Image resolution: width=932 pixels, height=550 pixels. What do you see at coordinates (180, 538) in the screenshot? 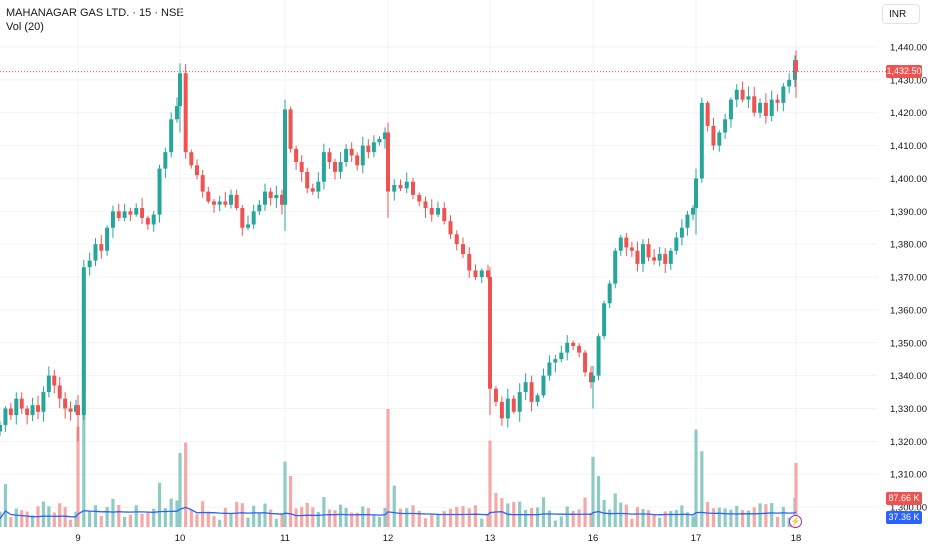
I see `time-tick-label: 10` at bounding box center [180, 538].